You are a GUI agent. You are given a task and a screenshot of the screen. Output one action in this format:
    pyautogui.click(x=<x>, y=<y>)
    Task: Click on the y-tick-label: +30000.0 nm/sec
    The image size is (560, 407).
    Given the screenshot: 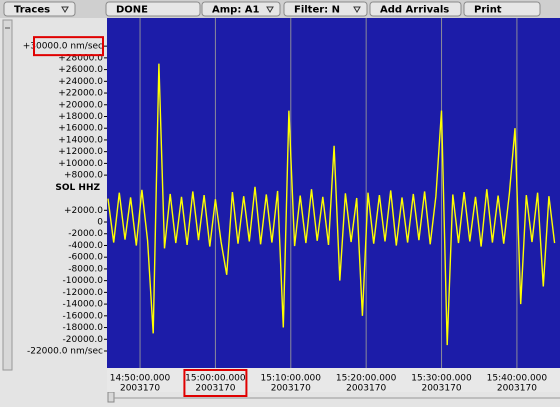 What is the action you would take?
    pyautogui.click(x=63, y=47)
    